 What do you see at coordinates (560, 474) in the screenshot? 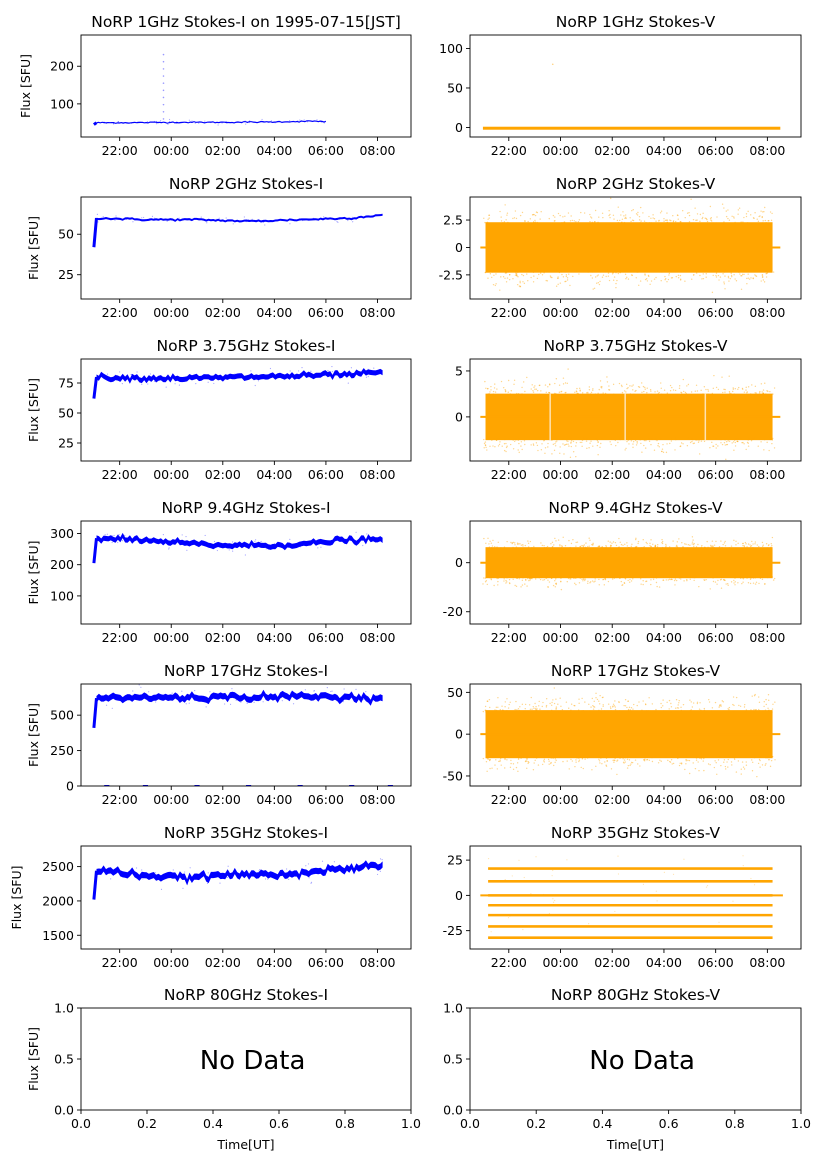
I see `x-tick-label: 00:00` at bounding box center [560, 474].